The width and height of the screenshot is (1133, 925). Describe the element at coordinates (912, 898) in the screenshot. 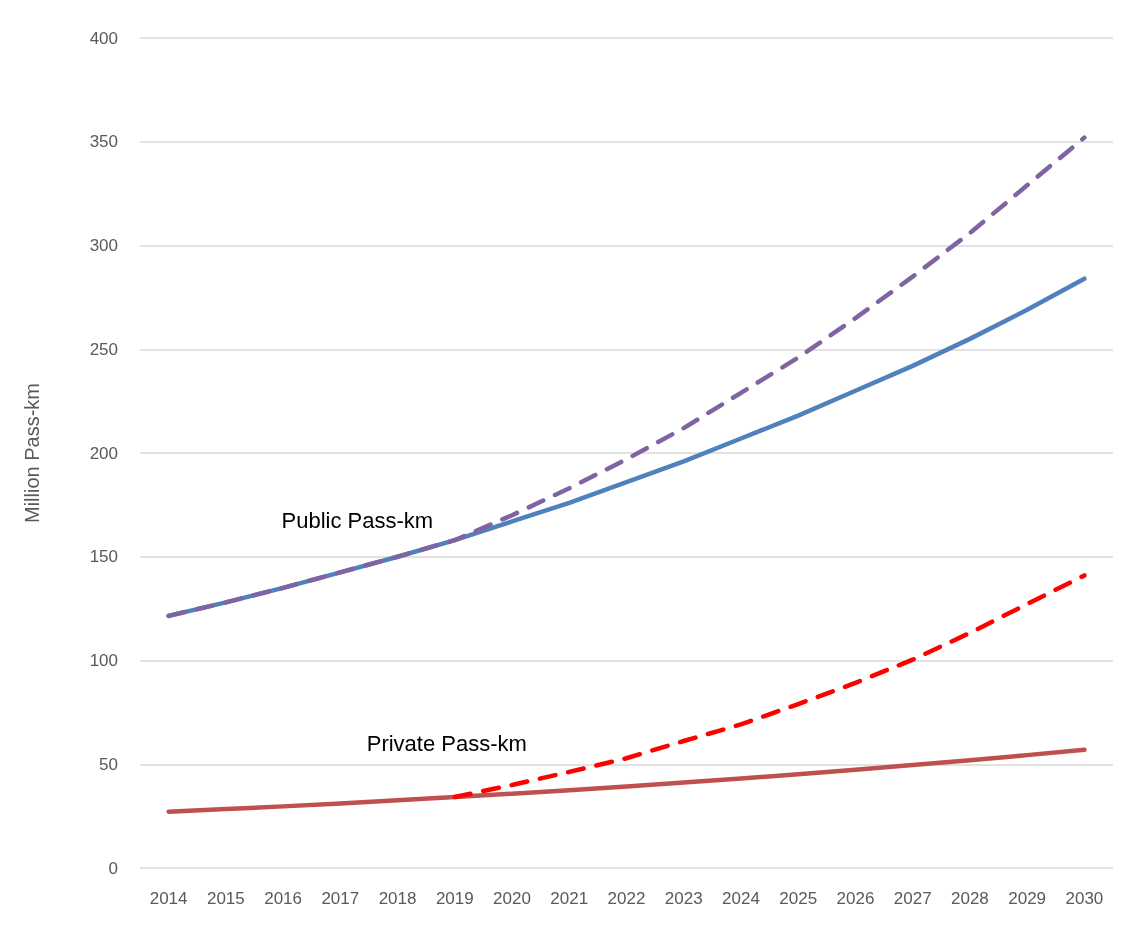

I see `x-tick-label: 2027` at that location.